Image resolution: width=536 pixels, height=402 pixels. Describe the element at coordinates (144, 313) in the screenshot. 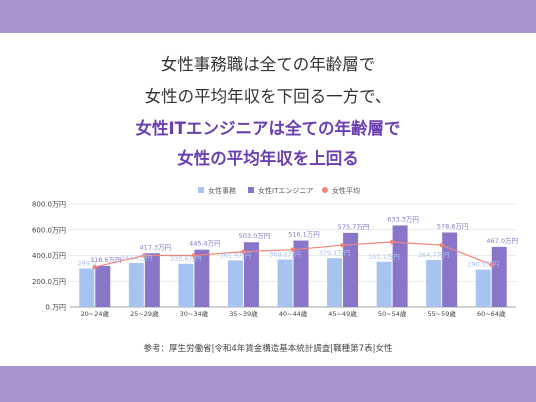

I see `x-tick-label: 25~29歳` at that location.